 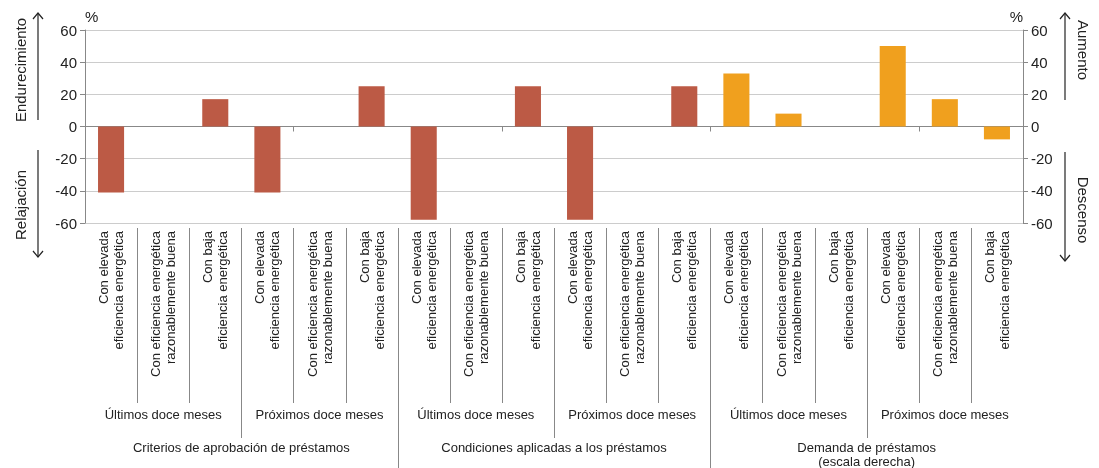 What do you see at coordinates (1016, 16) in the screenshot?
I see `y2-axis-title: %` at bounding box center [1016, 16].